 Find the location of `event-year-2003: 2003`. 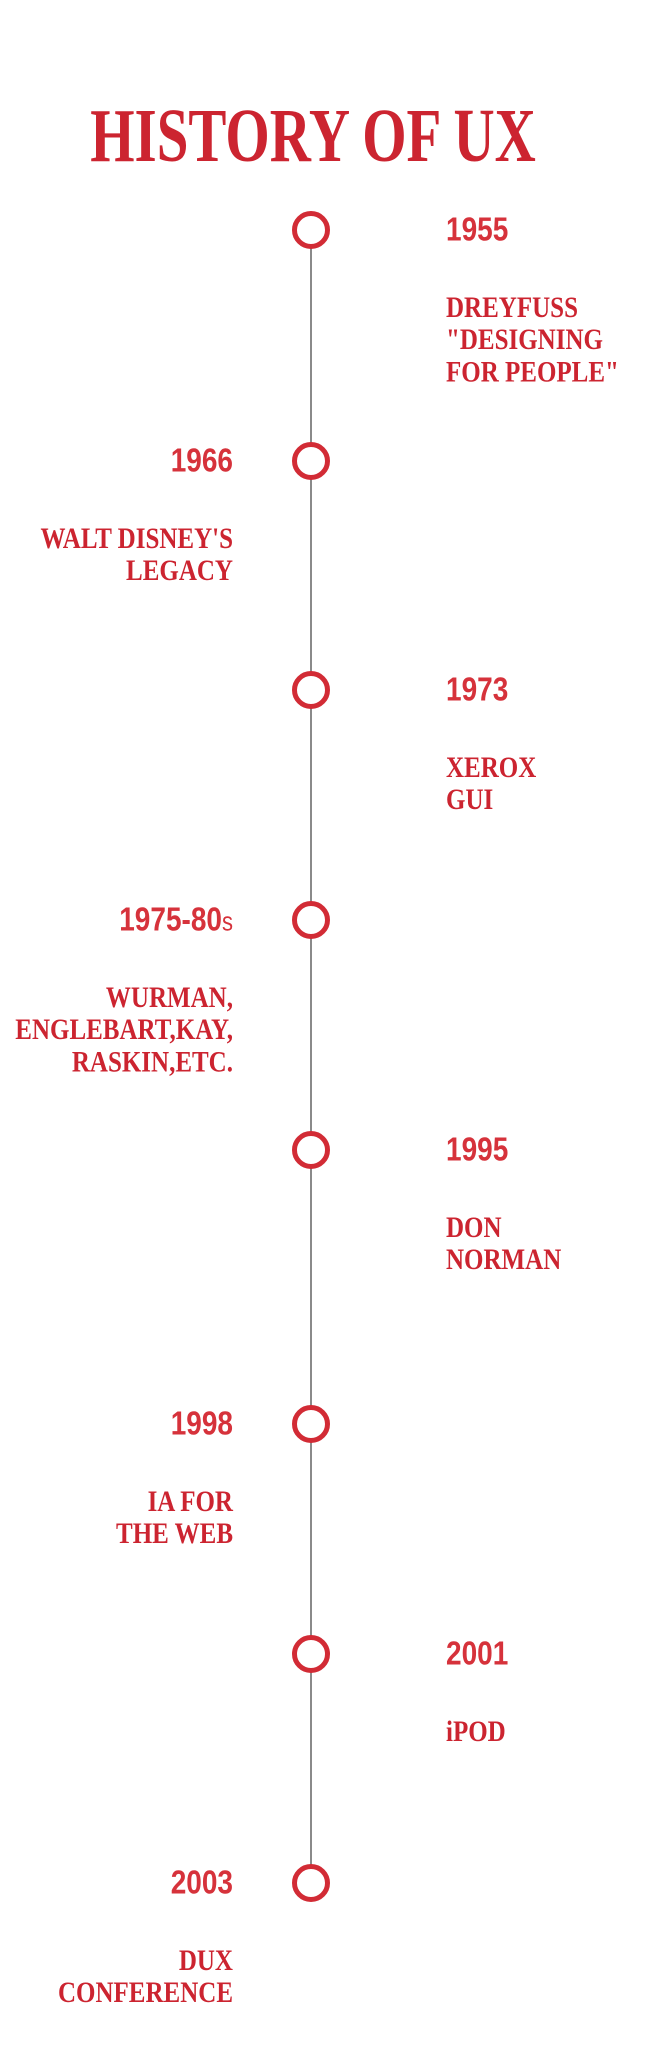

event-year-2003: 2003 is located at coordinates (201, 1882).